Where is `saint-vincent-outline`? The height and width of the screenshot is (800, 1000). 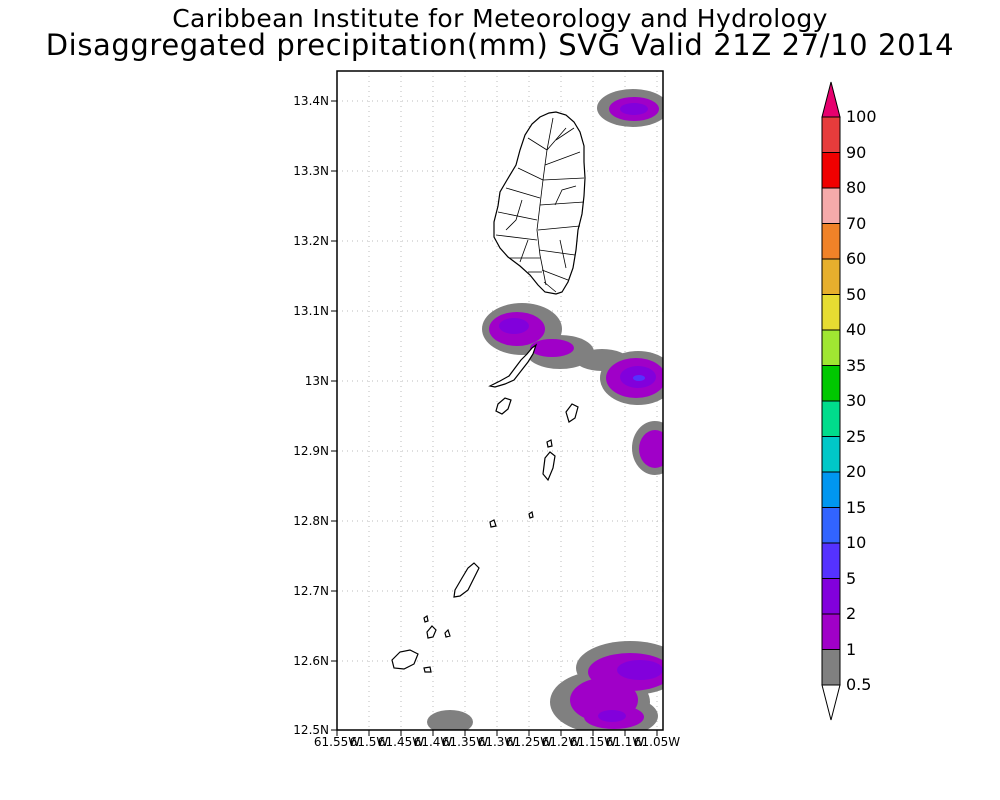
saint-vincent-outline is located at coordinates (539, 203).